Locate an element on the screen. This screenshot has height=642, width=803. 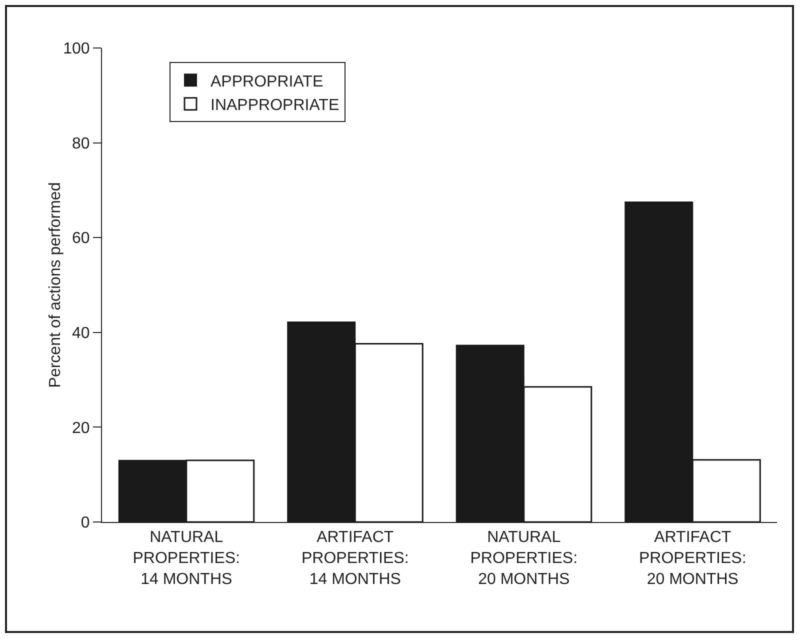
y-tick-label: 60 is located at coordinates (81, 239).